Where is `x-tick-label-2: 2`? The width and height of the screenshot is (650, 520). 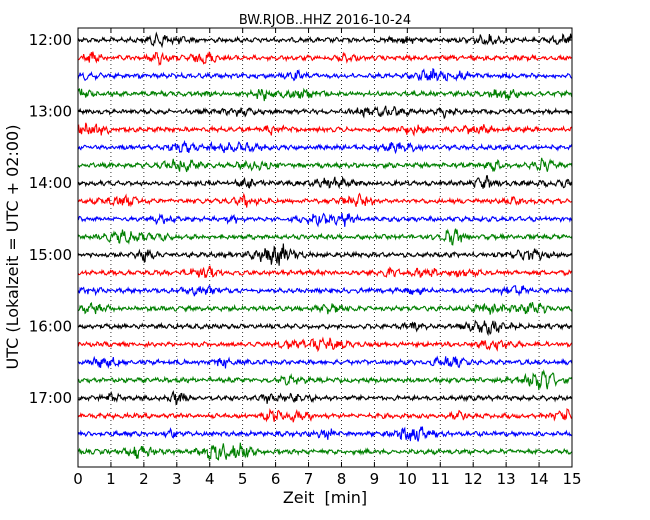
x-tick-label-2: 2 is located at coordinates (144, 479).